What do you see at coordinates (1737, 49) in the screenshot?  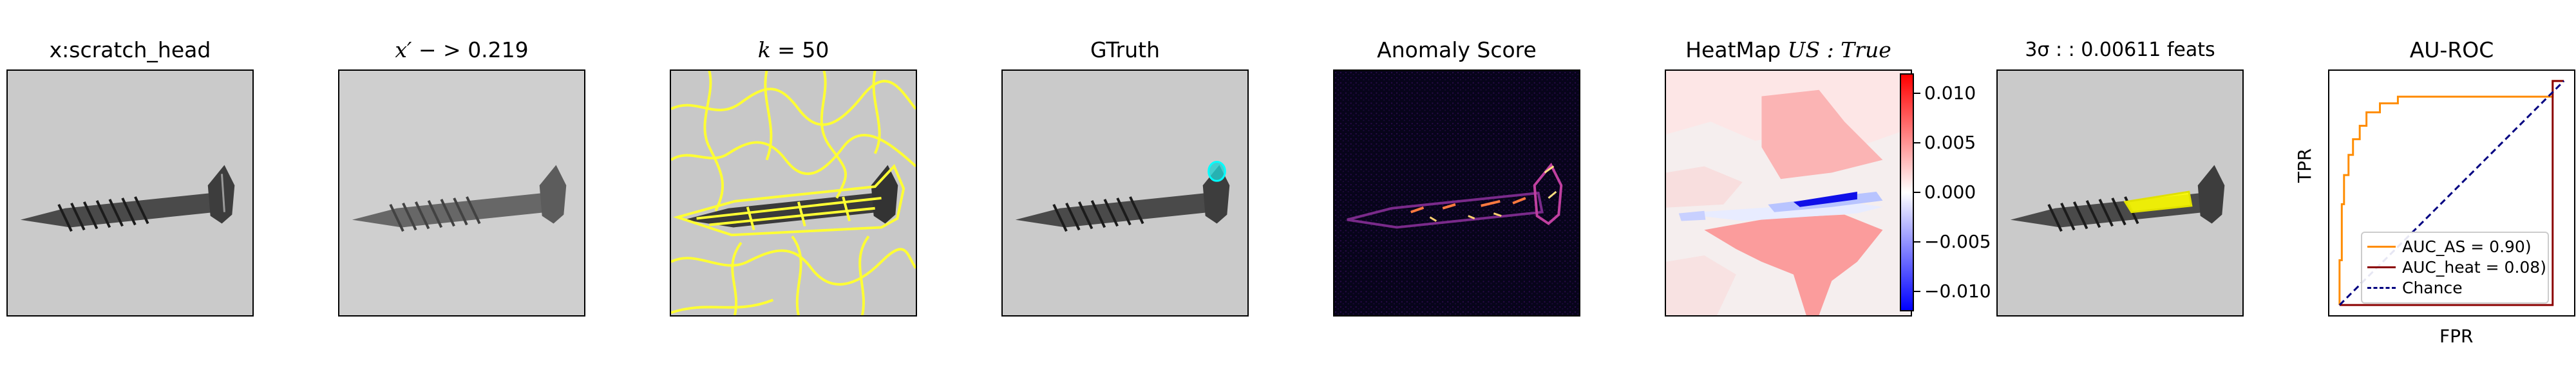 I see `panel-title-heatmap-prefix: HeatMap` at bounding box center [1737, 49].